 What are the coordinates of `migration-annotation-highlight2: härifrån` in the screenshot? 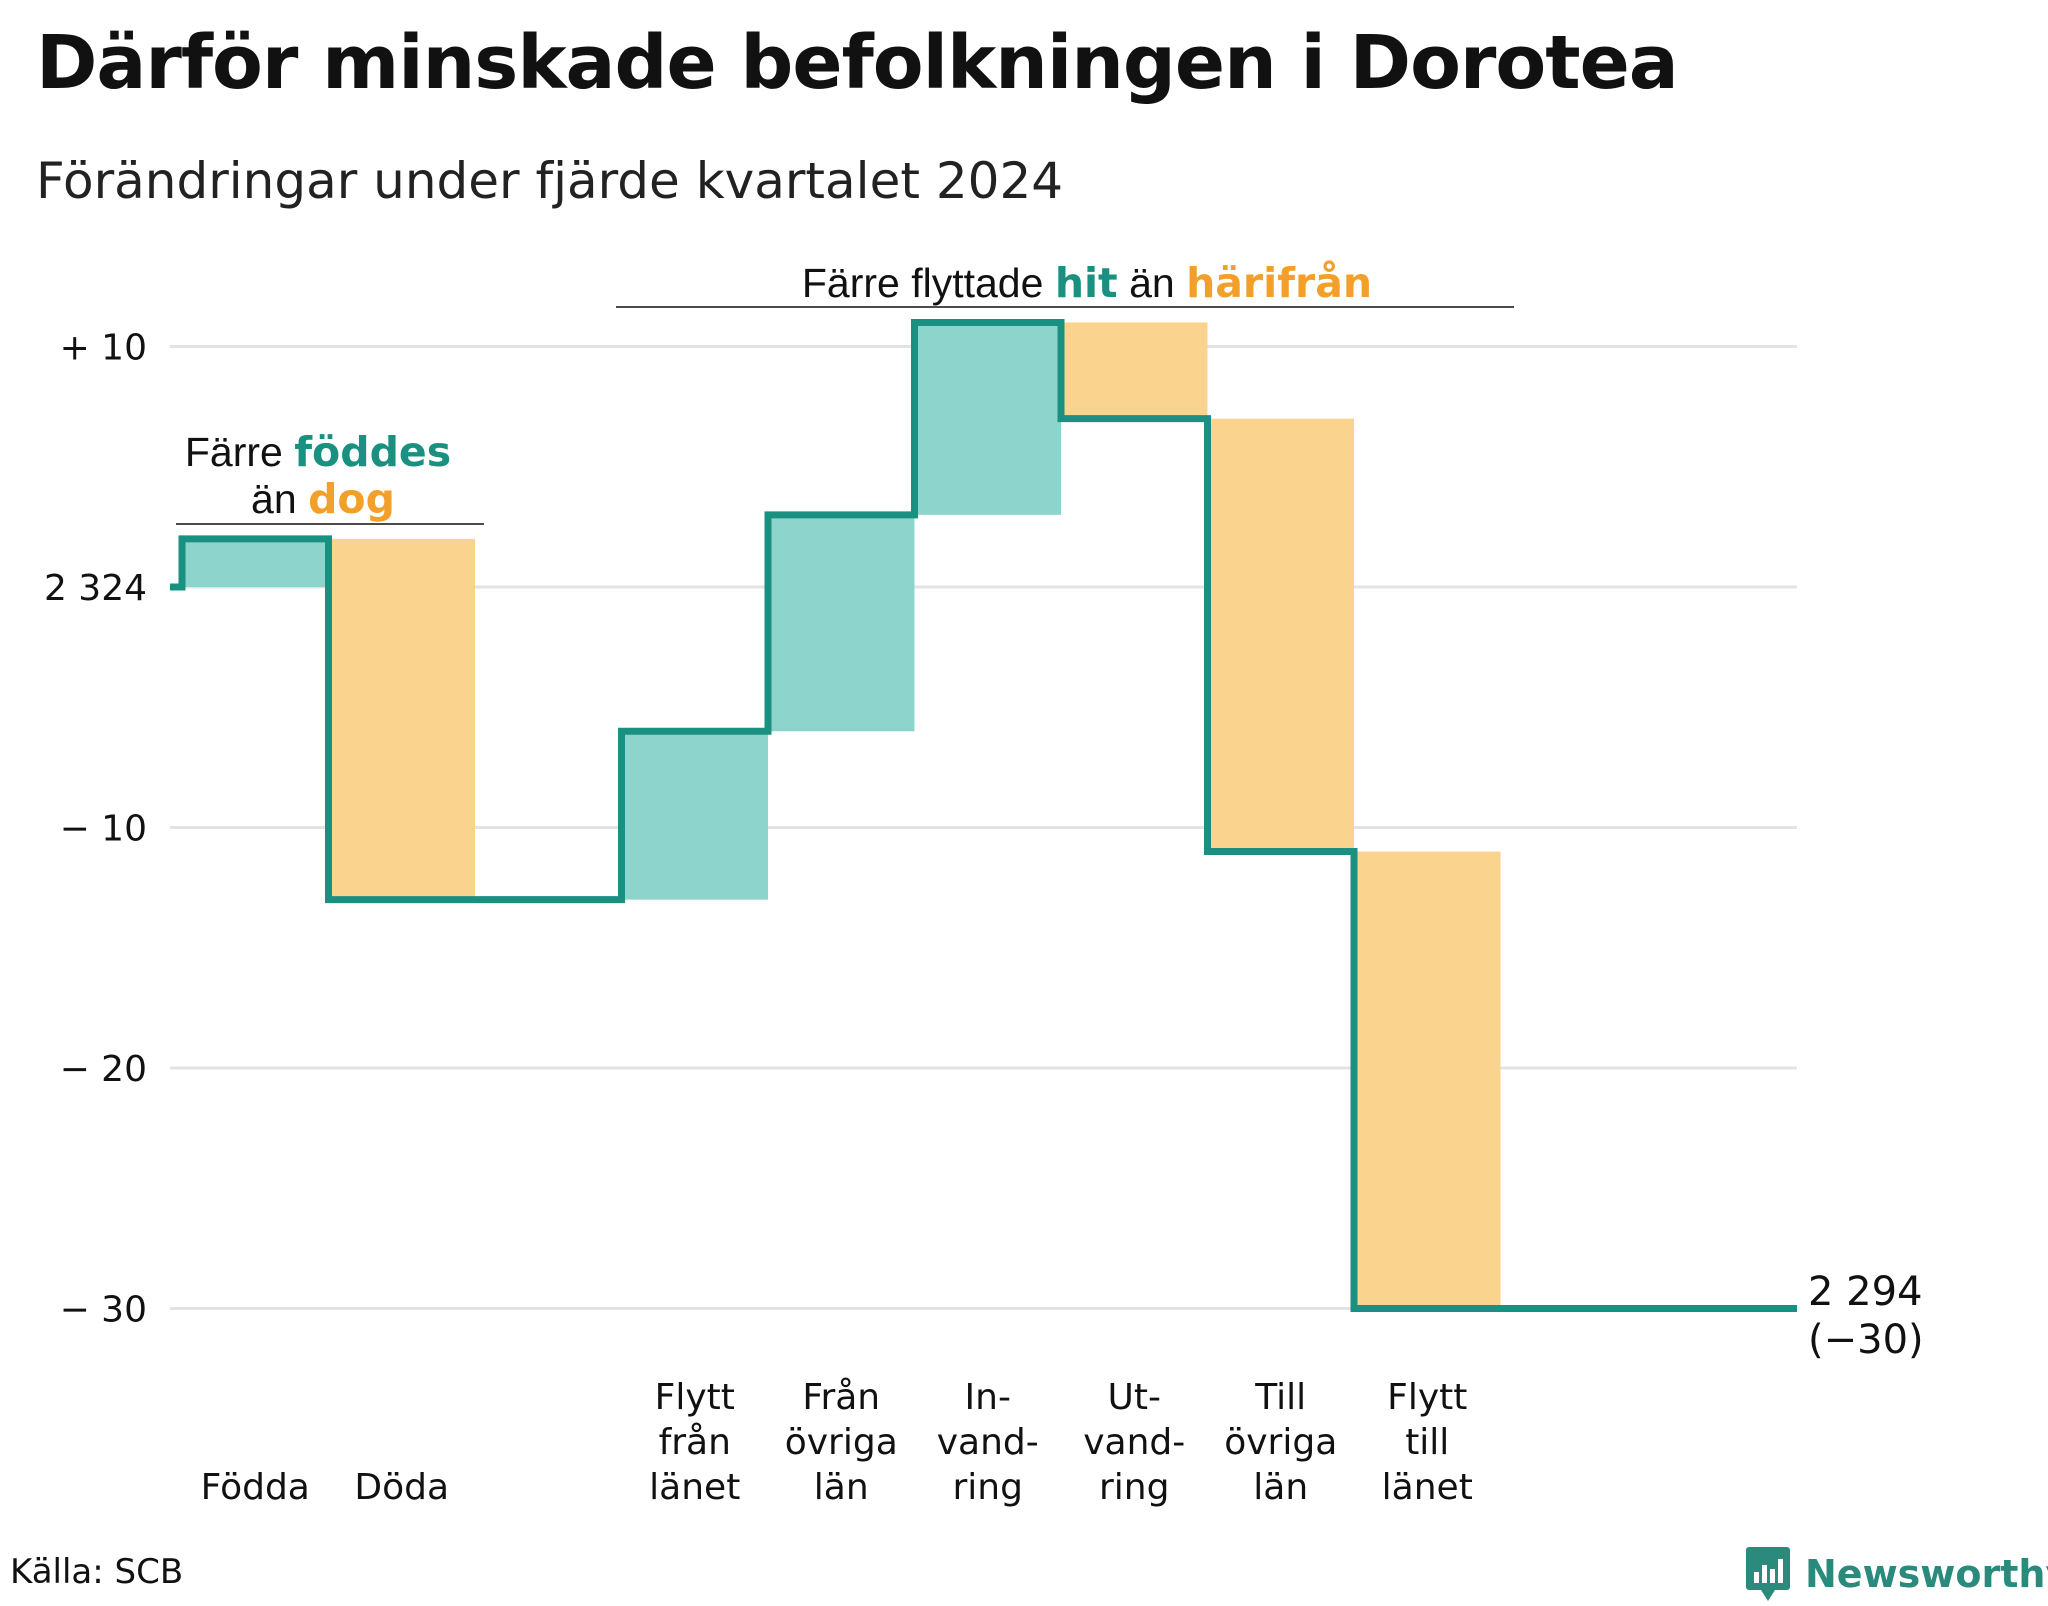 It's located at (1279, 283).